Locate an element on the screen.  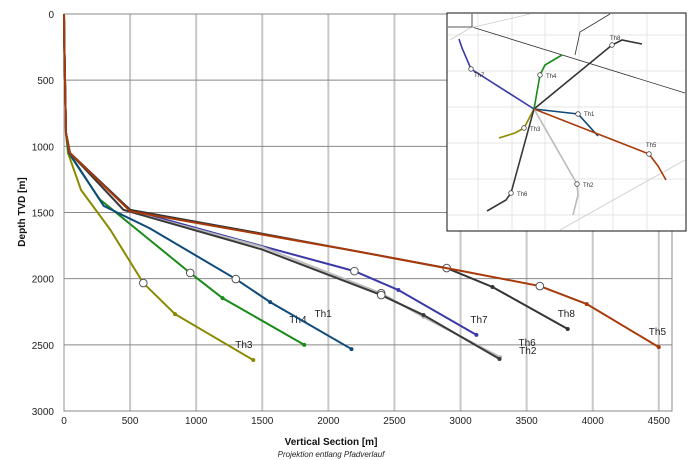
x-tick-label: 3000 is located at coordinates (460, 421).